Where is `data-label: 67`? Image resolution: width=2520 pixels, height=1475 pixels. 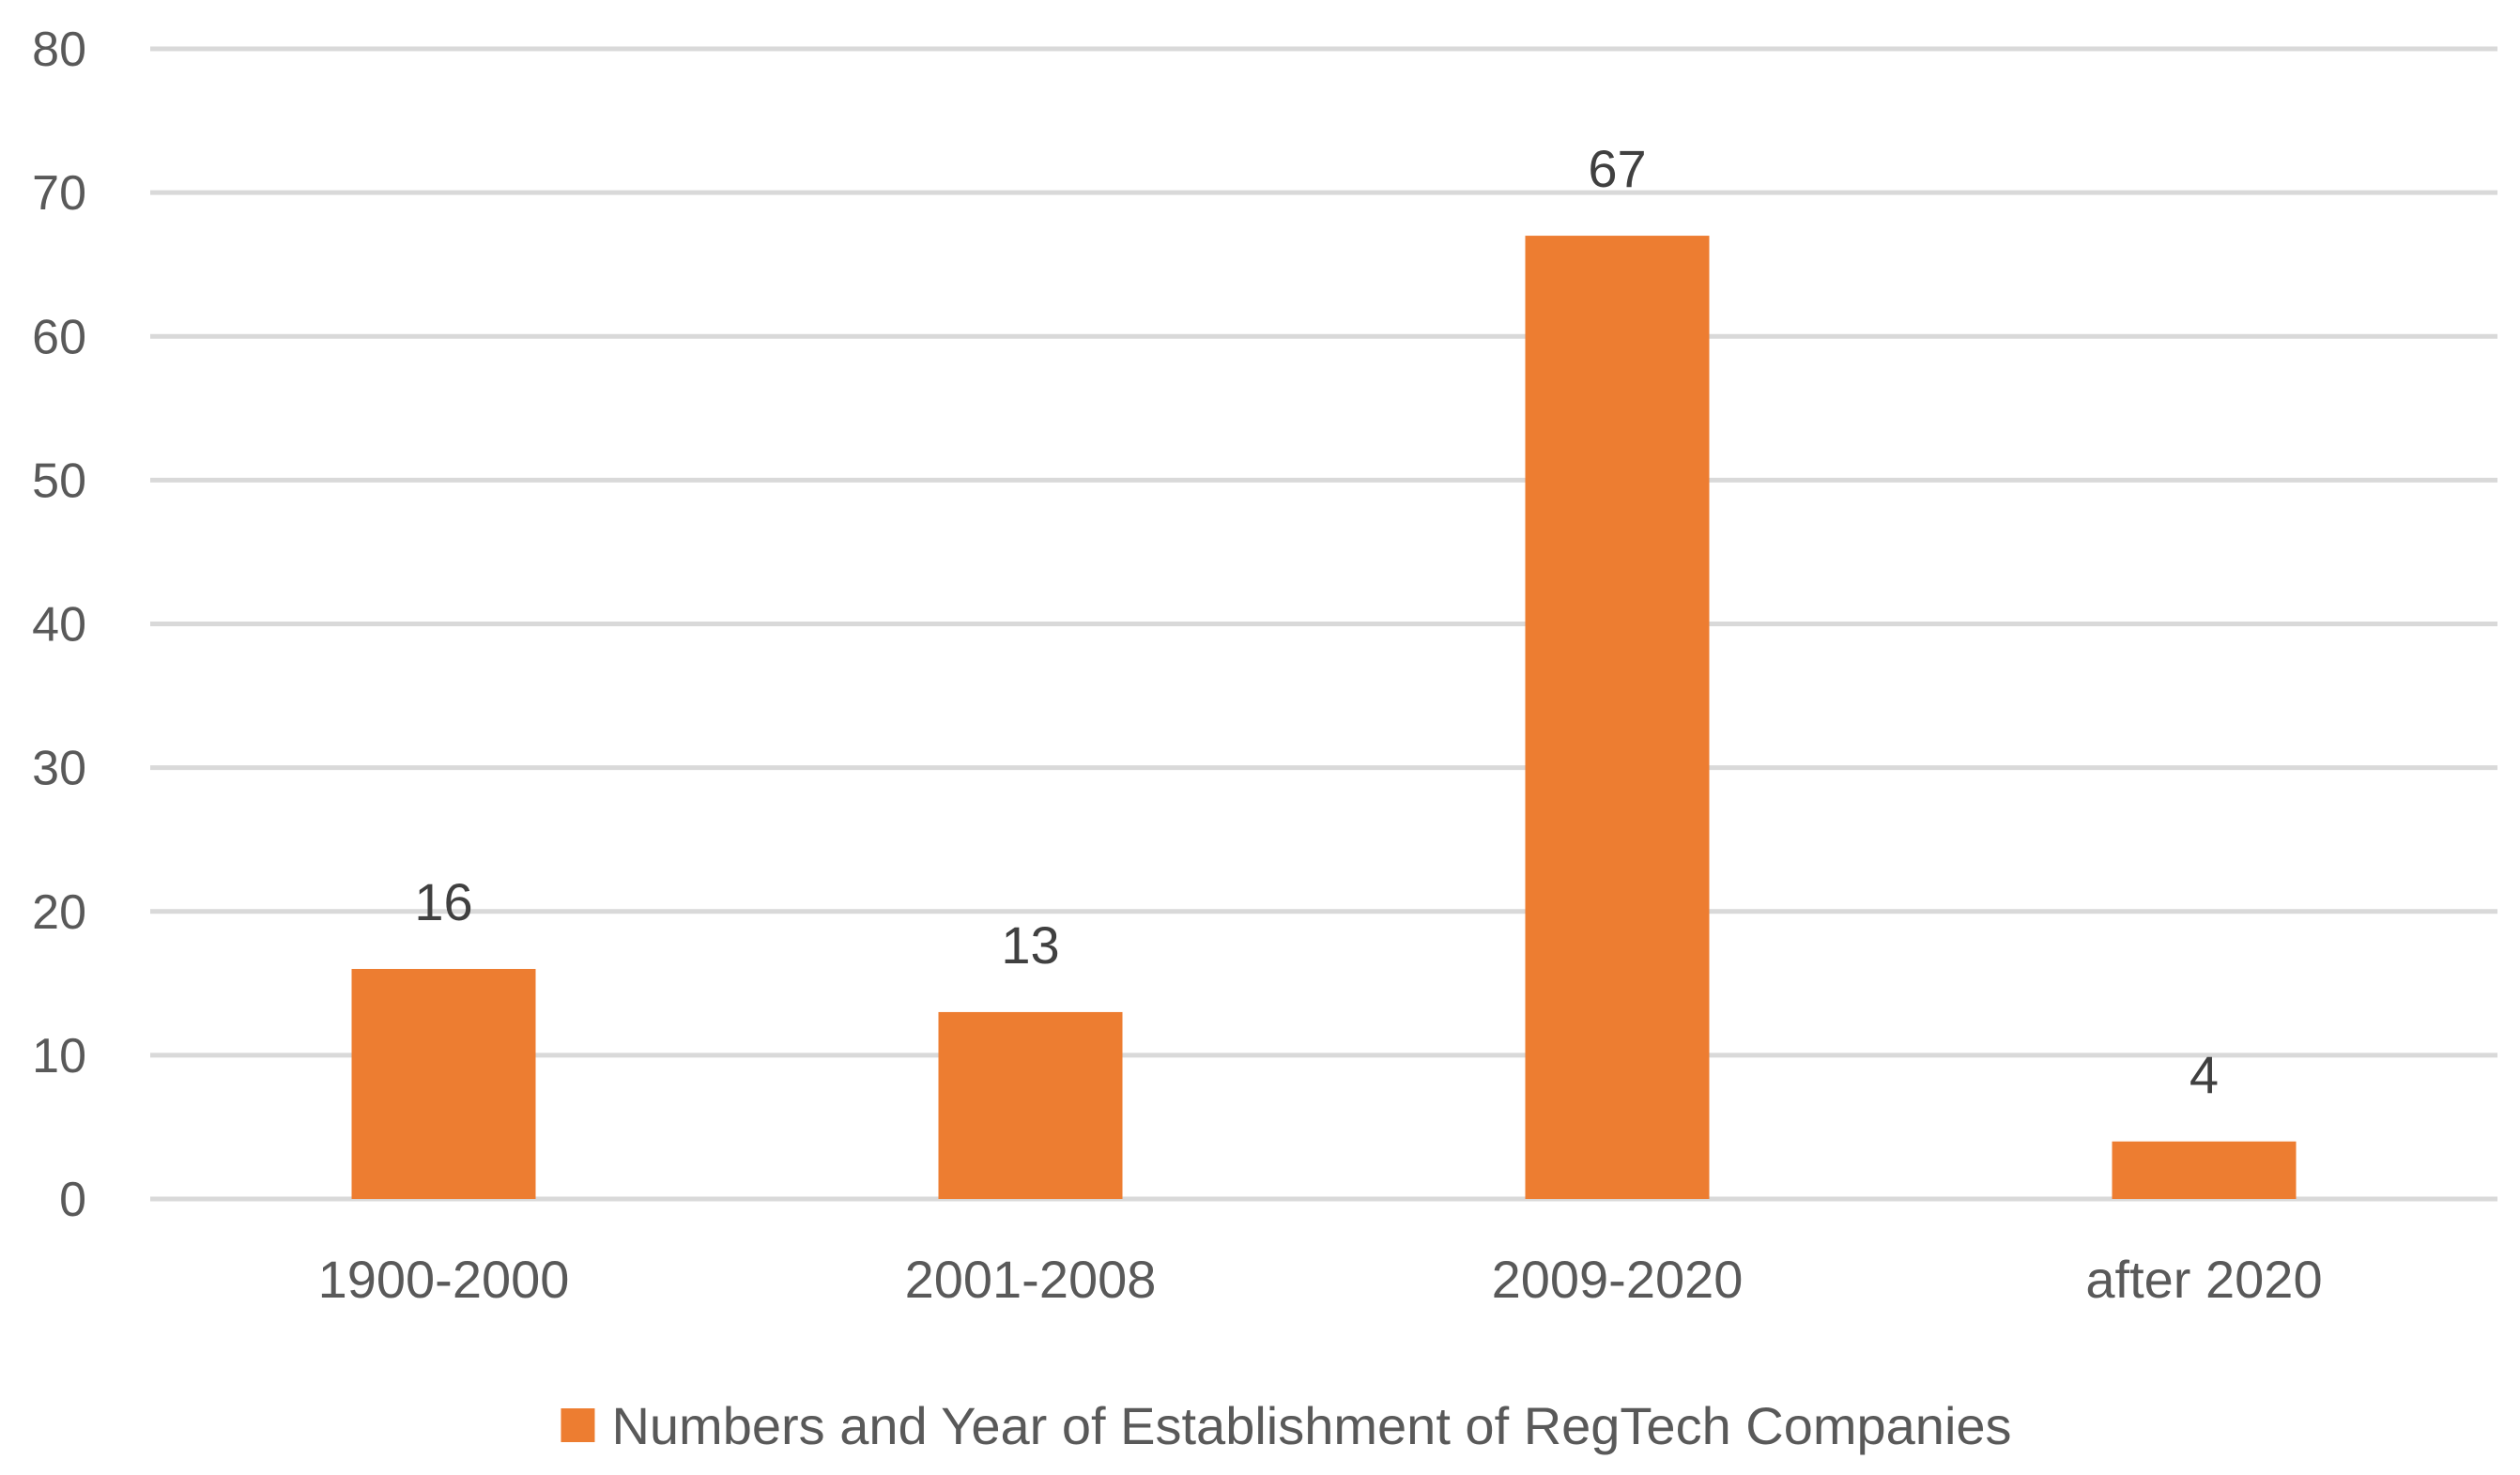
data-label: 67 is located at coordinates (1617, 168).